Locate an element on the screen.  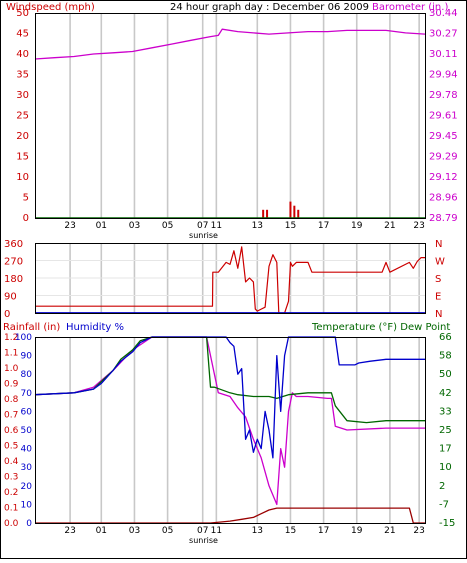
temperature-tick-1: -7 is located at coordinates (444, 504).